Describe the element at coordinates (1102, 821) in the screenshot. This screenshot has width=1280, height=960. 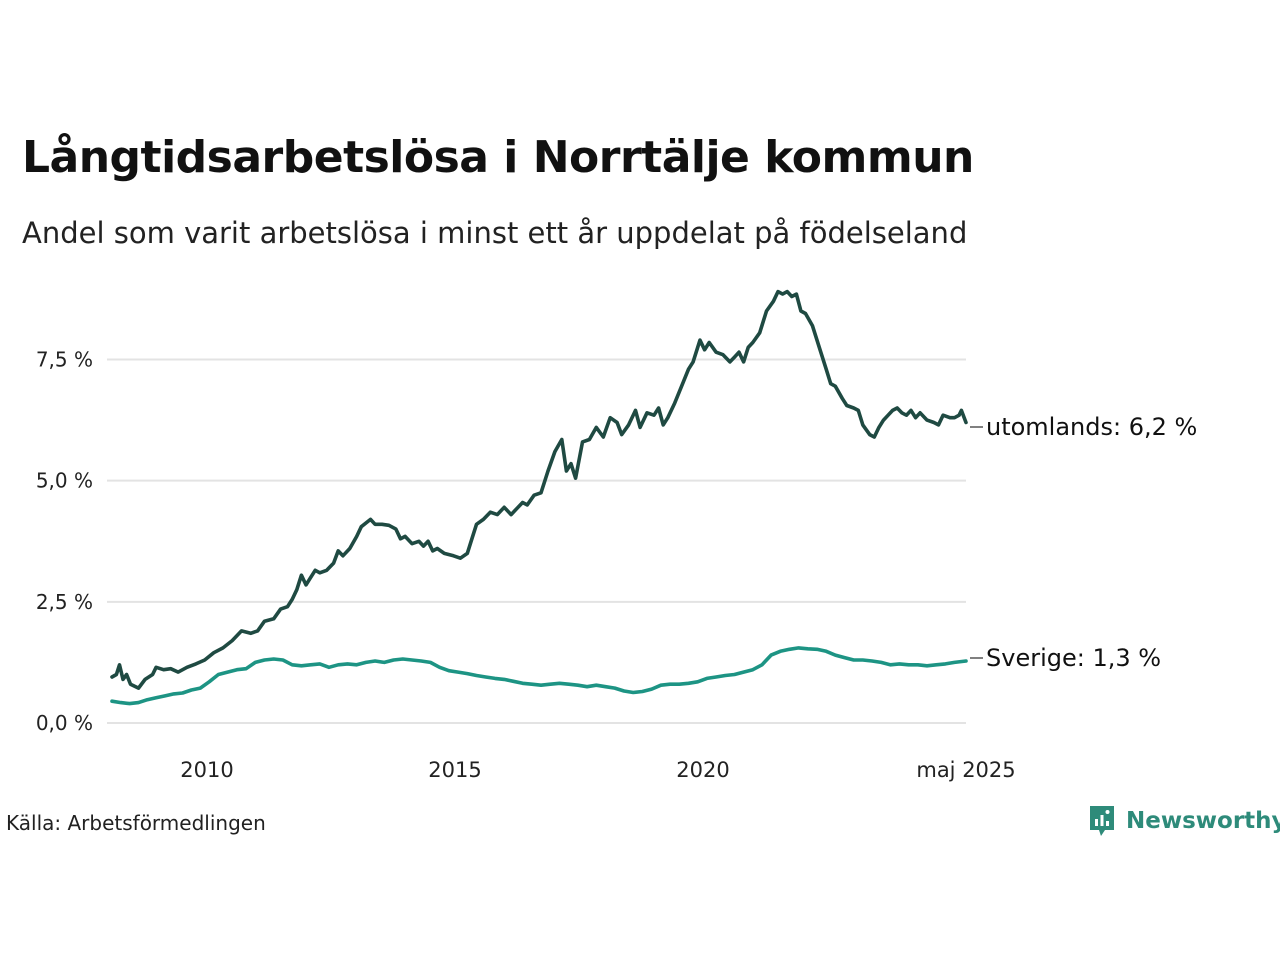
I see `newsworthy-logo-icon` at that location.